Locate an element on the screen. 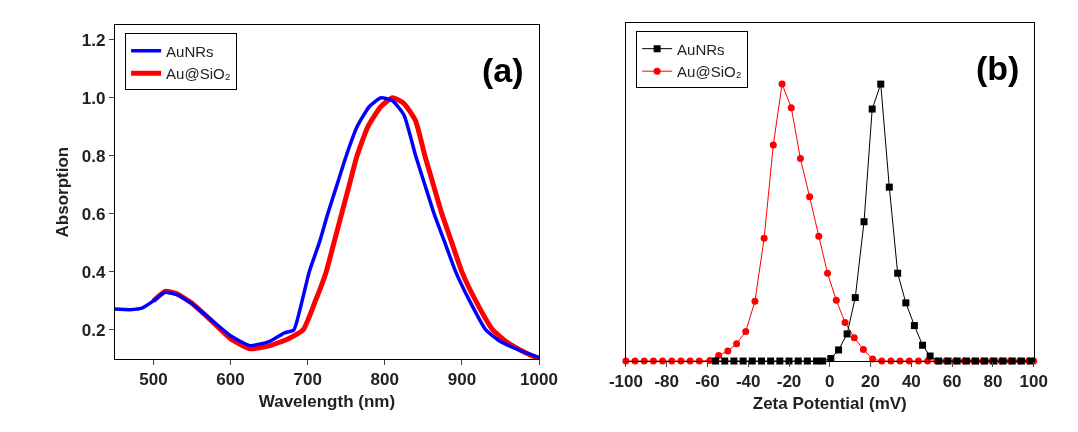  y-tick-label: 0.2 is located at coordinates (93, 330).